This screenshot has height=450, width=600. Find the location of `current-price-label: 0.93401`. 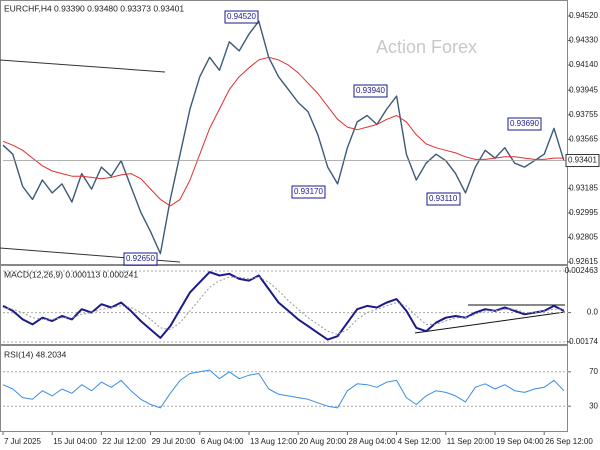

current-price-label: 0.93401 is located at coordinates (582, 160).